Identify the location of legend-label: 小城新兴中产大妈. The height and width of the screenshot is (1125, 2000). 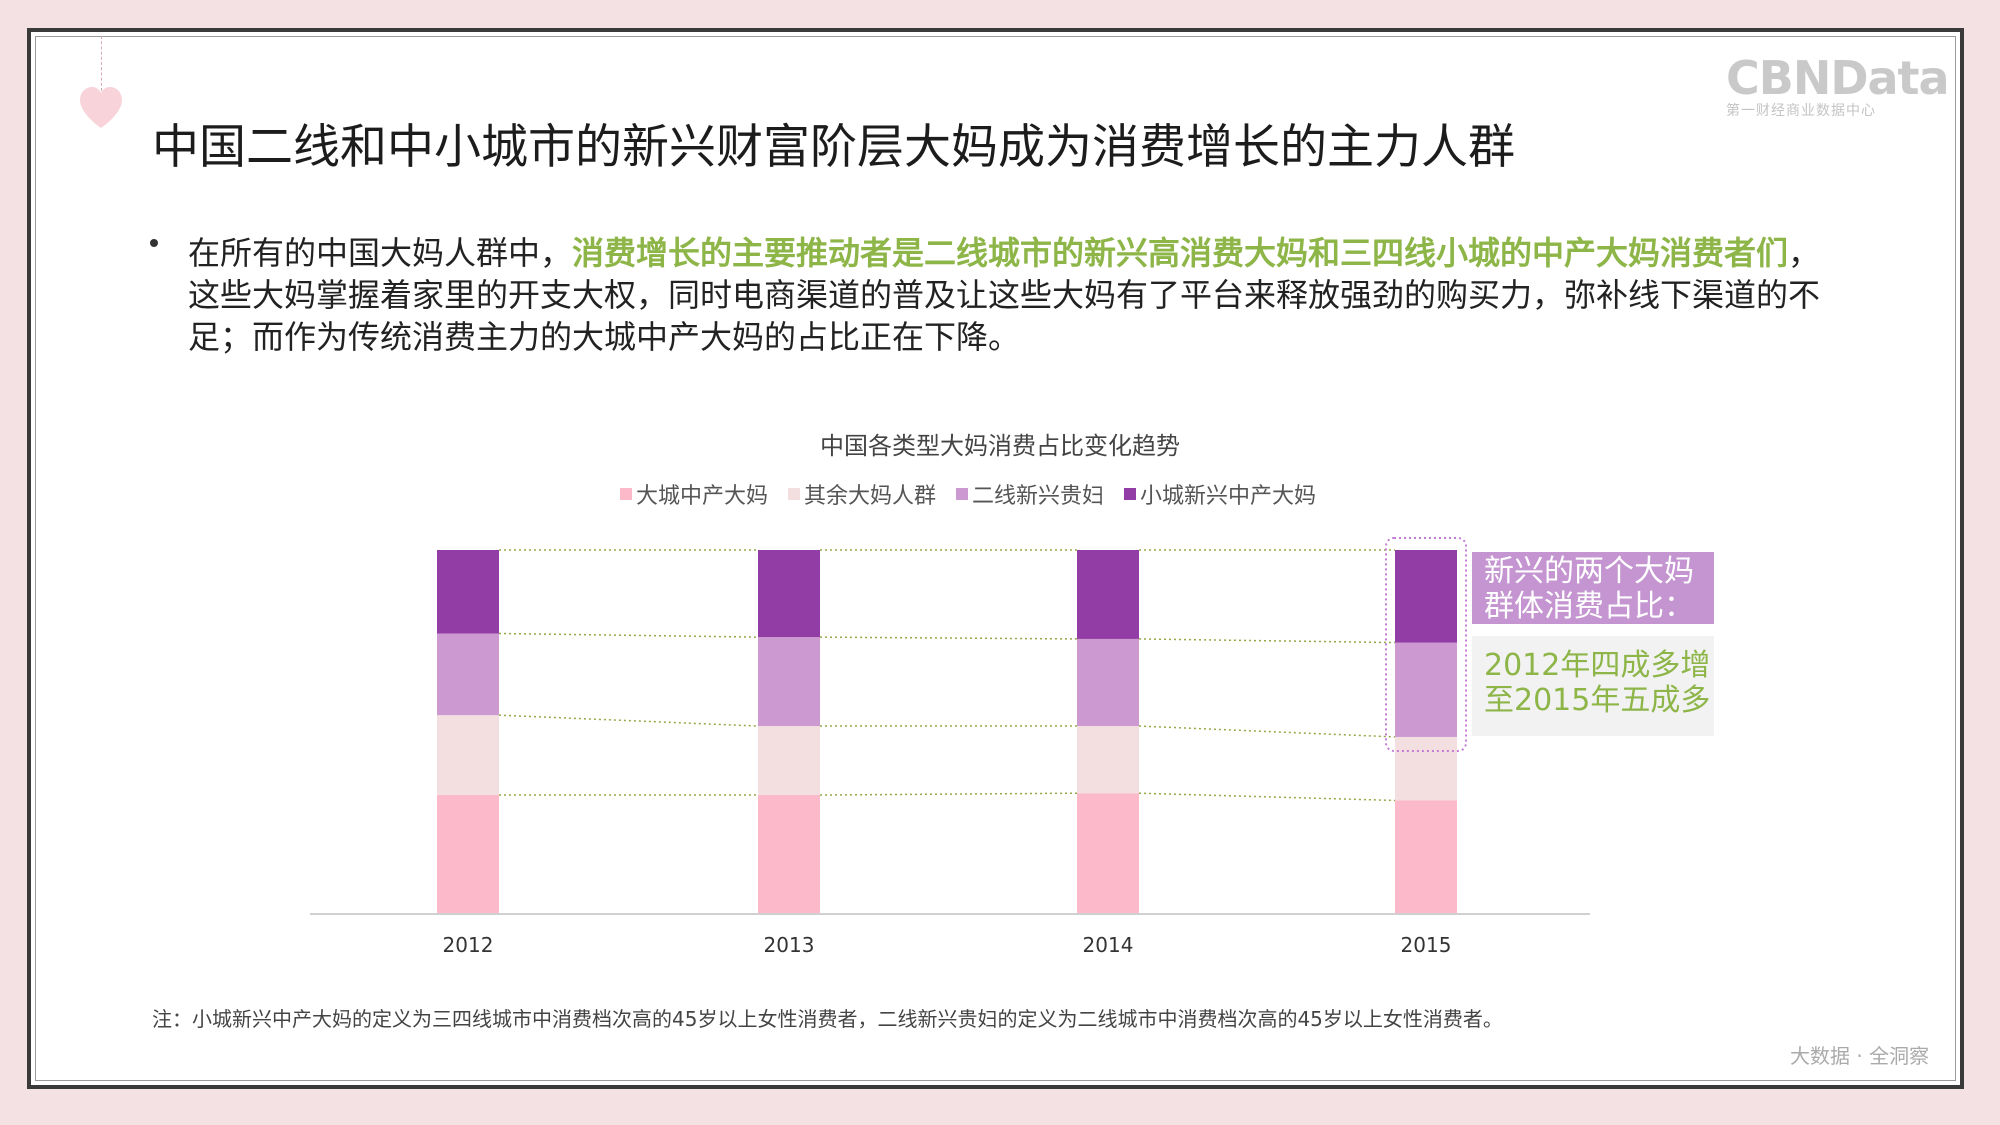
(1228, 496).